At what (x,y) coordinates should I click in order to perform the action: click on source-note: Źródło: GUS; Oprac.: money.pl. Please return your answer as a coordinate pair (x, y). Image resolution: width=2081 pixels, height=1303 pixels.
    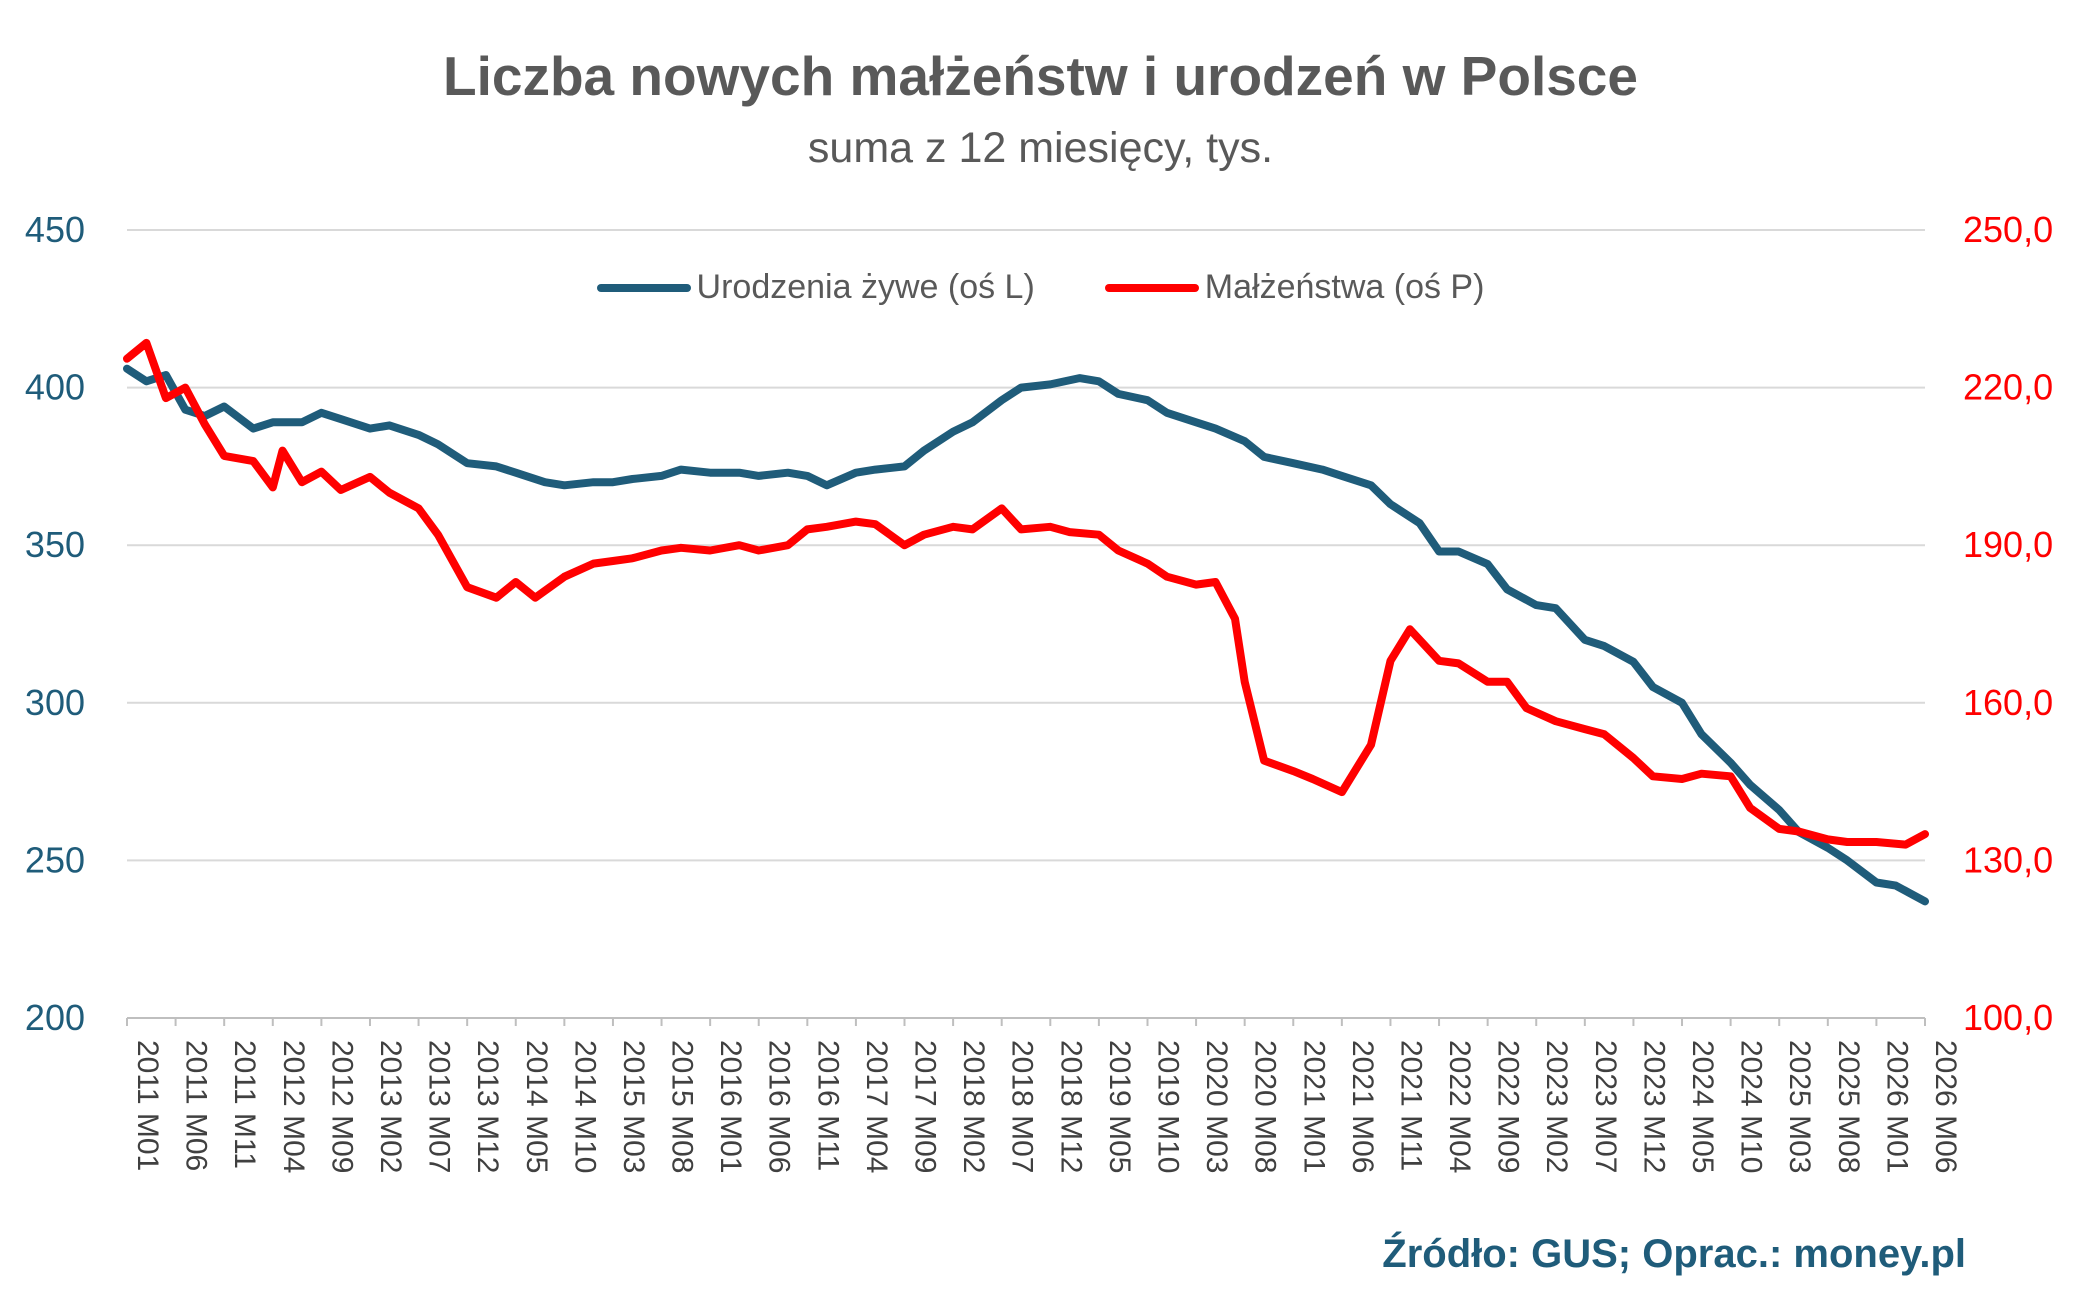
    Looking at the image, I should click on (1674, 1254).